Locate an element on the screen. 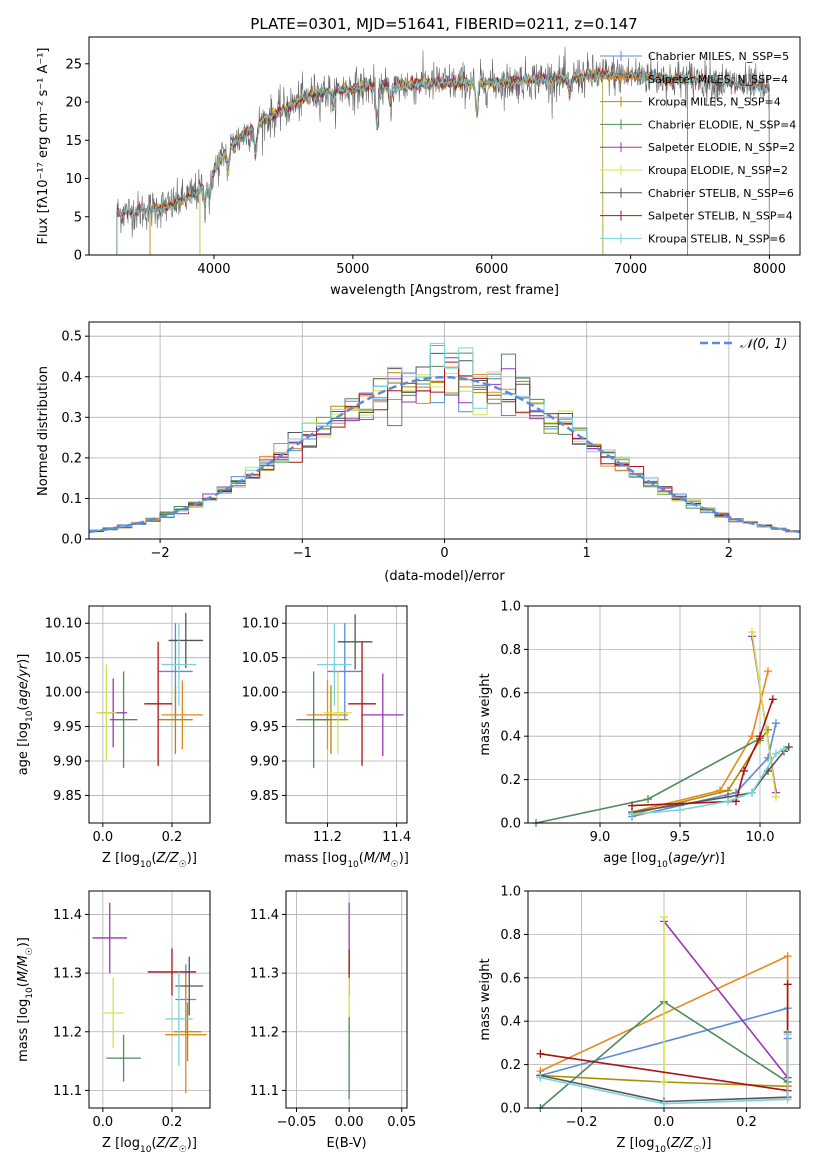 The width and height of the screenshot is (819, 1170). y-axis-label: mass [log10(M/M☉)] is located at coordinates (25, 999).